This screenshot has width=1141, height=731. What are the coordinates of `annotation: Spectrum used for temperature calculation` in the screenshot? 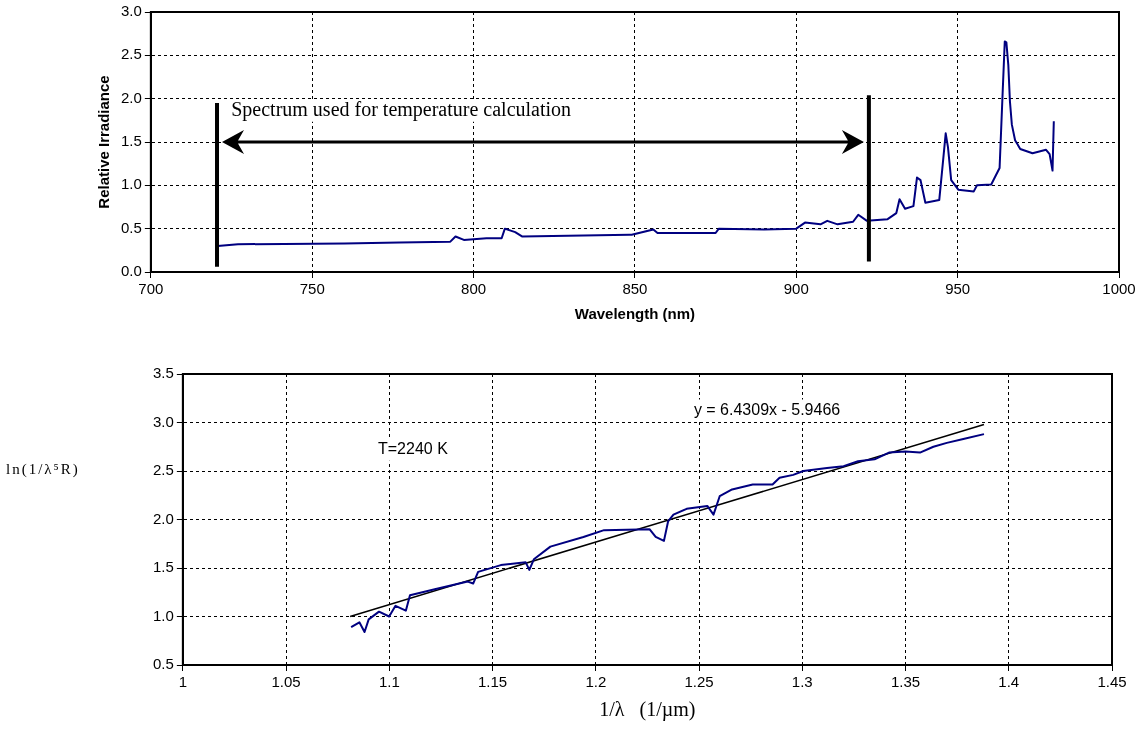 It's located at (401, 110).